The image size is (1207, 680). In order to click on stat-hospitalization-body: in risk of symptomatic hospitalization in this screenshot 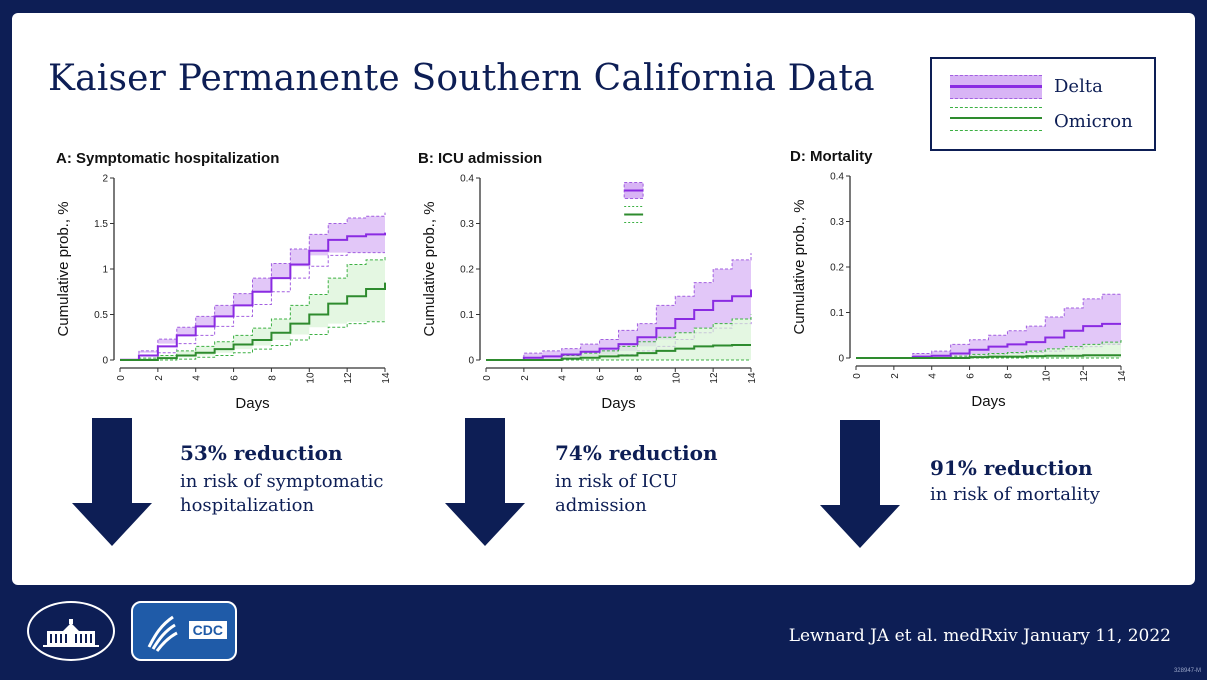, I will do `click(282, 493)`.